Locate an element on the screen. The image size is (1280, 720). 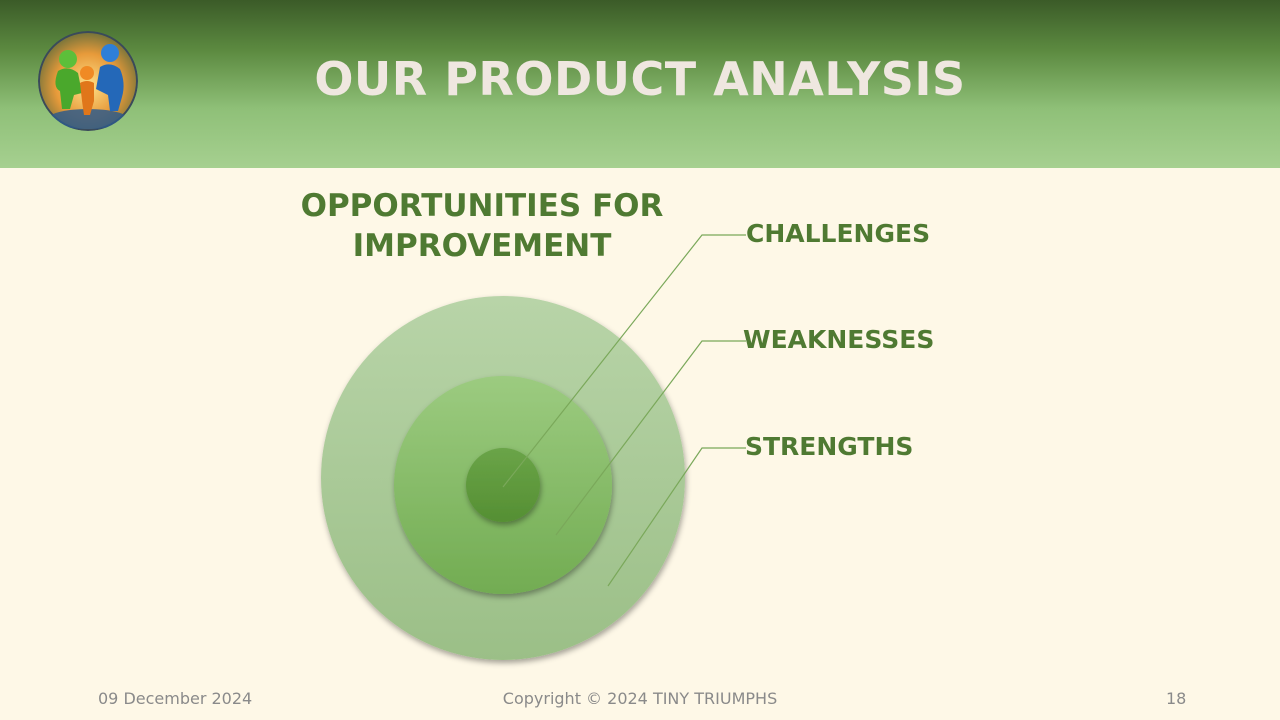
slide-title: OUR PRODUCT ANALYSIS is located at coordinates (640, 79).